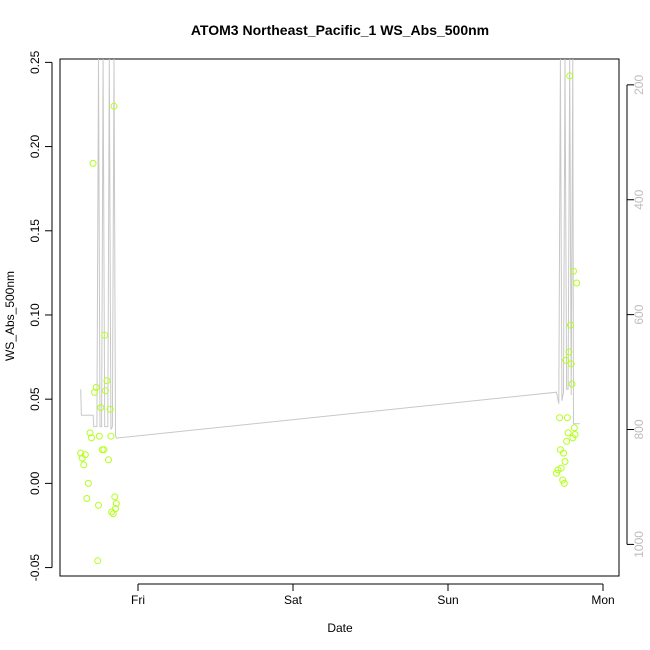  What do you see at coordinates (35, 62) in the screenshot?
I see `y-tick-label: 0.25` at bounding box center [35, 62].